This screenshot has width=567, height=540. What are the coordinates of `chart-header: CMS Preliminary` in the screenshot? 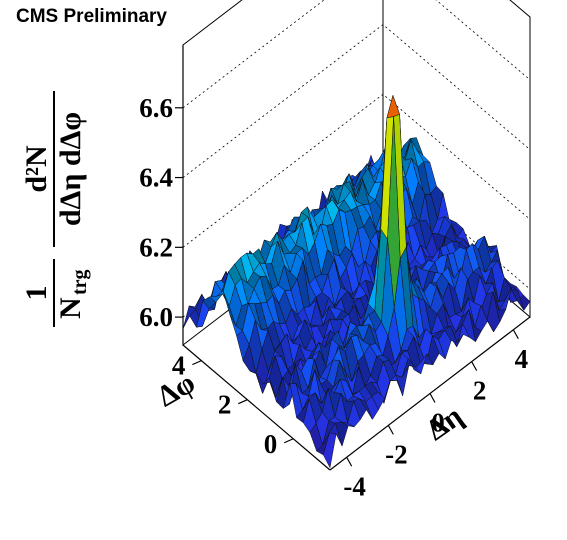 It's located at (91, 16).